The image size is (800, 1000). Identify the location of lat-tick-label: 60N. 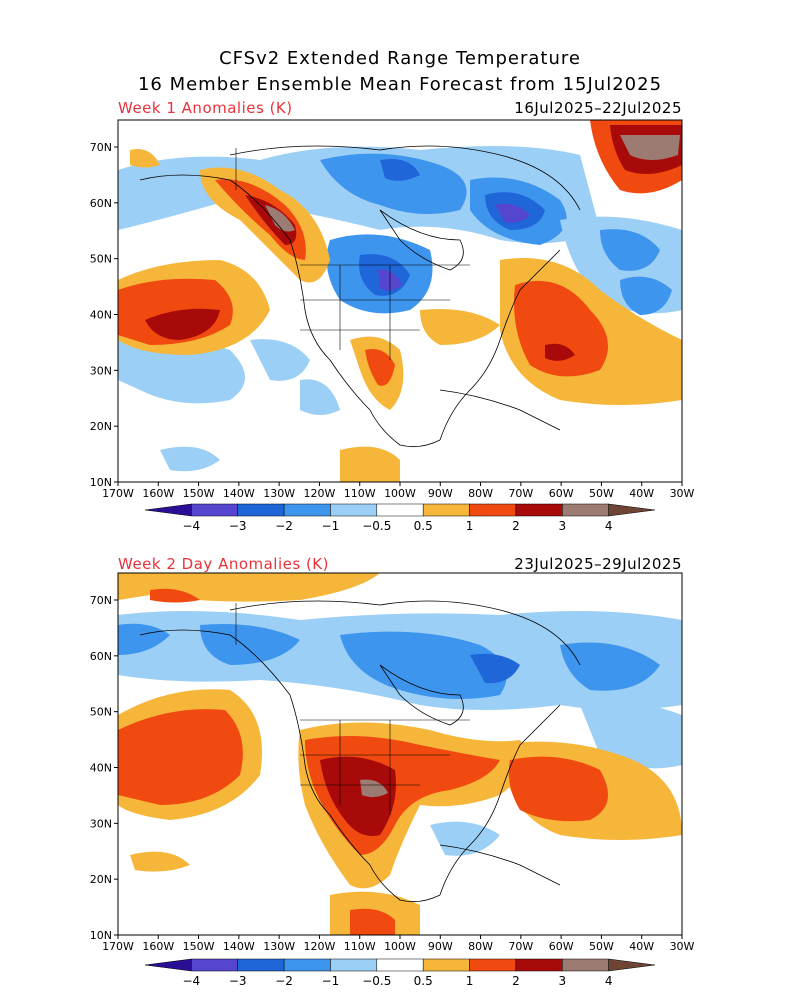
(101, 203).